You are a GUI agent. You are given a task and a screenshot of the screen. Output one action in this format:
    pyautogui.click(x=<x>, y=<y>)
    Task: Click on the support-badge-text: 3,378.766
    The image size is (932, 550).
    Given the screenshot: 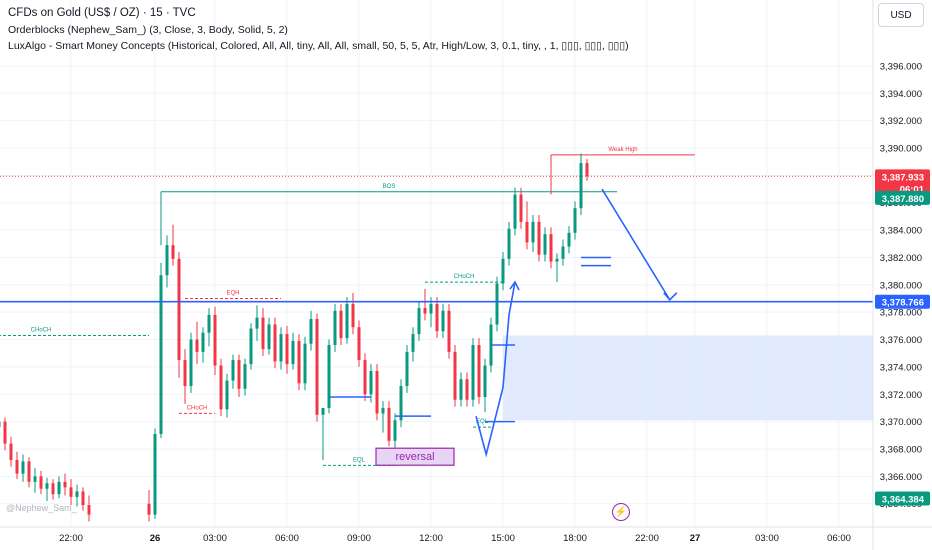 What is the action you would take?
    pyautogui.click(x=903, y=303)
    